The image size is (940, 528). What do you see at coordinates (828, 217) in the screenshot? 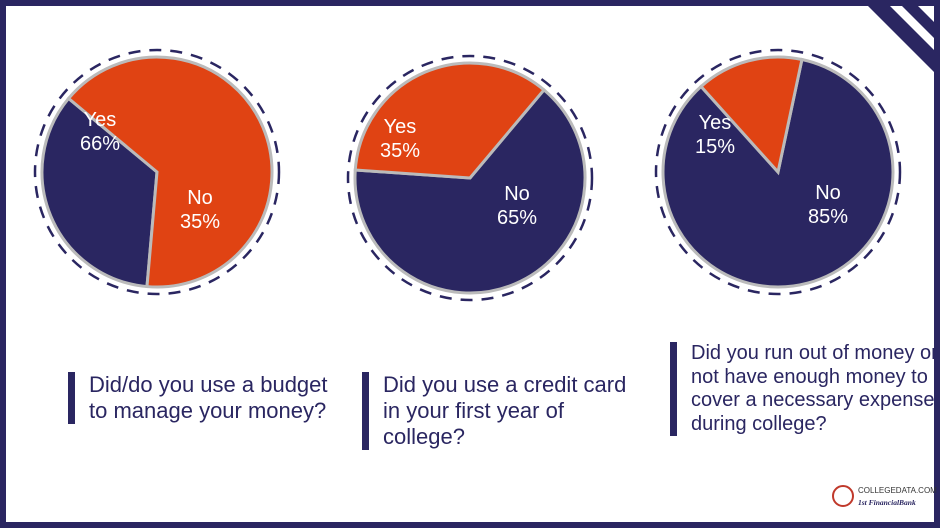
I see `slice-value-no: 85%` at bounding box center [828, 217].